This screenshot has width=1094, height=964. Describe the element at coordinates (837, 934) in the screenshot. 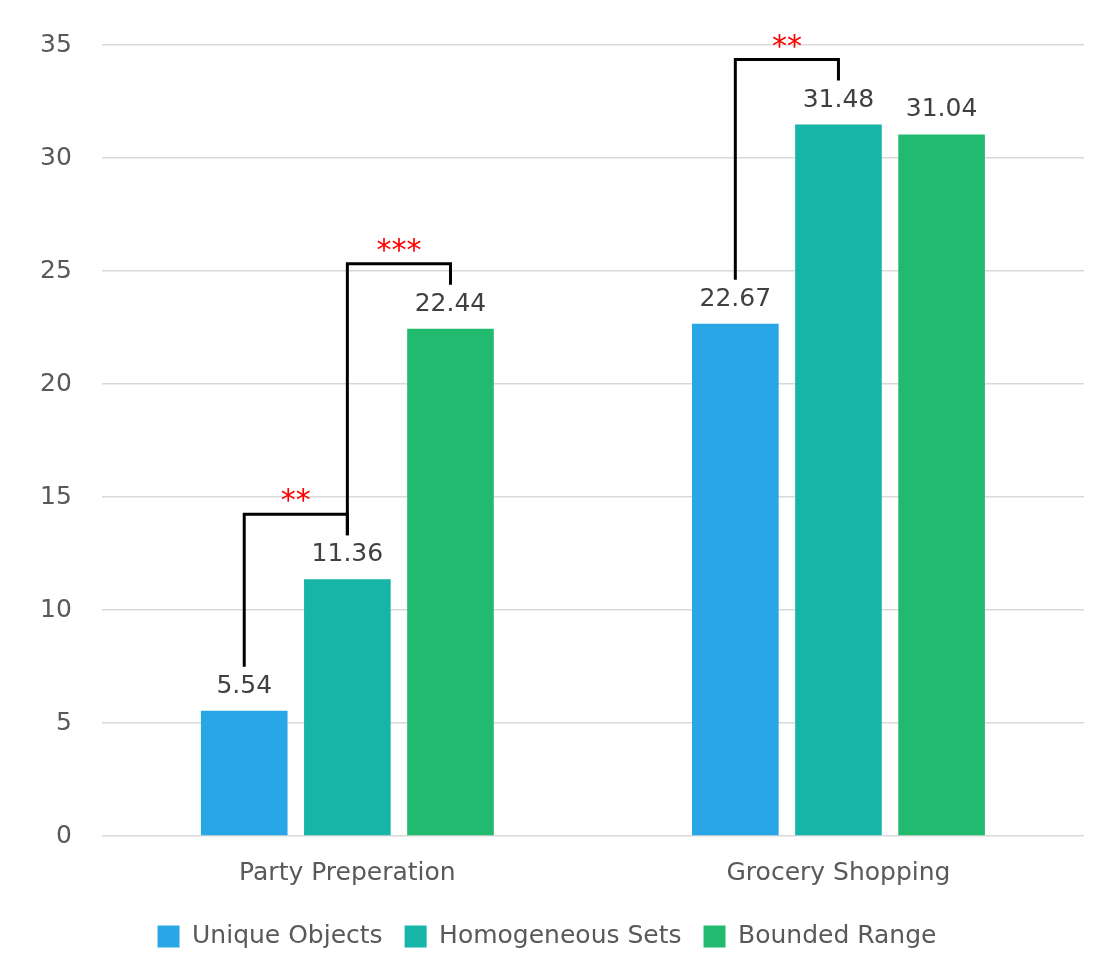

I see `legend-label: Bounded Range` at that location.